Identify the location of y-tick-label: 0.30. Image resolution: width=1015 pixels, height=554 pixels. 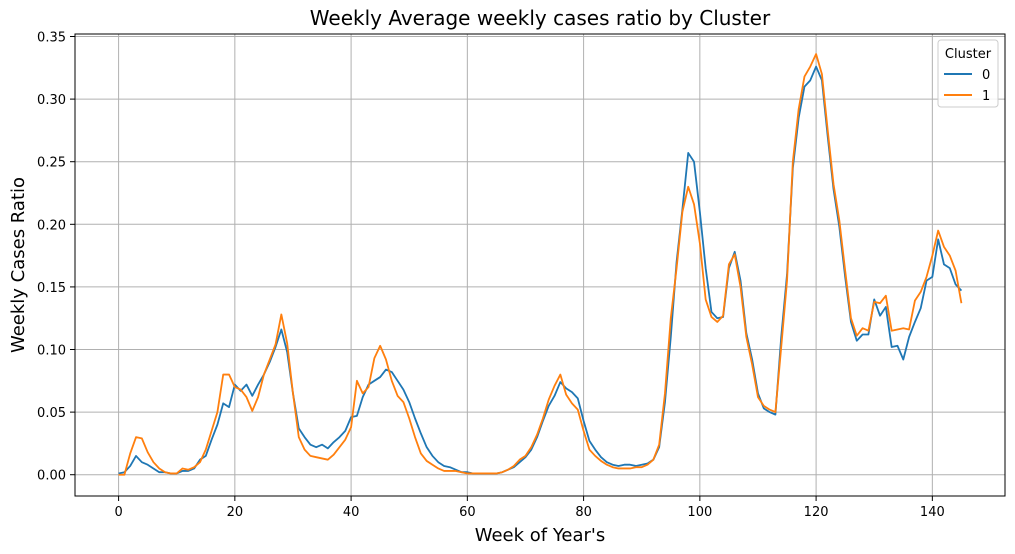
(51, 100).